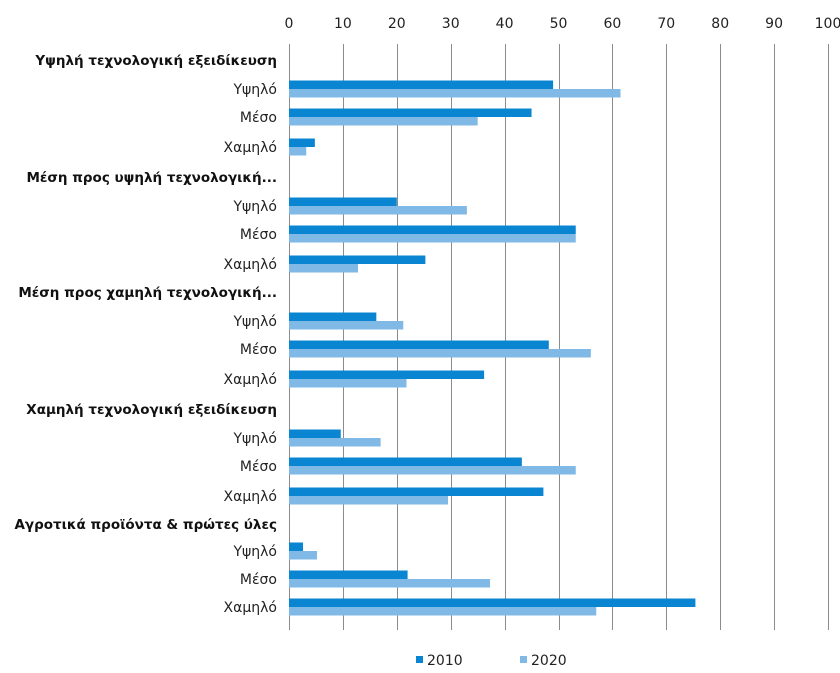 This screenshot has height=673, width=840. I want to click on x-tick-label: 80, so click(720, 24).